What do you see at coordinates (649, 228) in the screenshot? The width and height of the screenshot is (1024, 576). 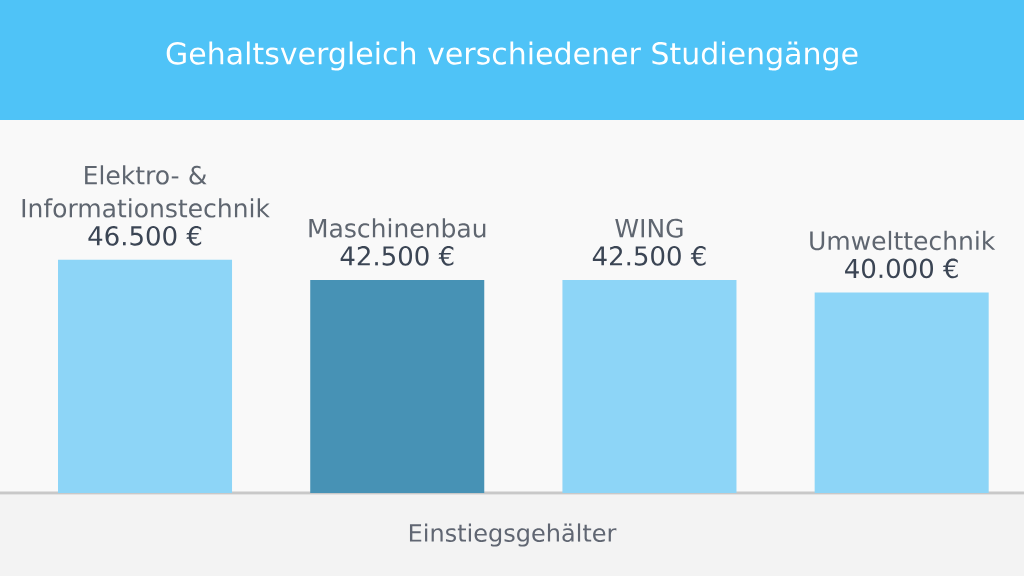 I see `x-tick-label: WING` at bounding box center [649, 228].